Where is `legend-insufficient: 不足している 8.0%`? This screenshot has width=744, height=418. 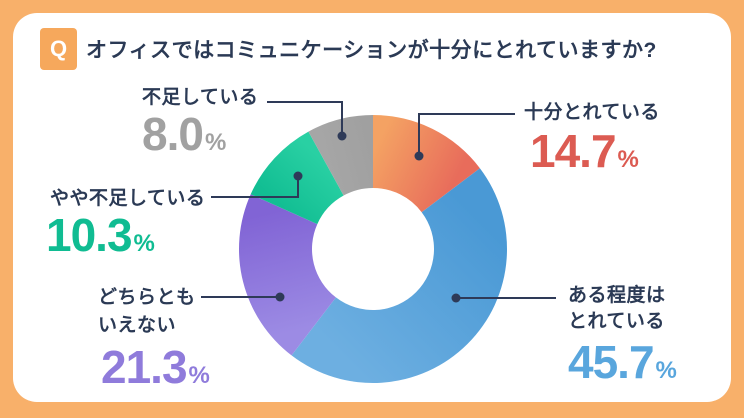
legend-insufficient: 不足している 8.0% is located at coordinates (200, 122).